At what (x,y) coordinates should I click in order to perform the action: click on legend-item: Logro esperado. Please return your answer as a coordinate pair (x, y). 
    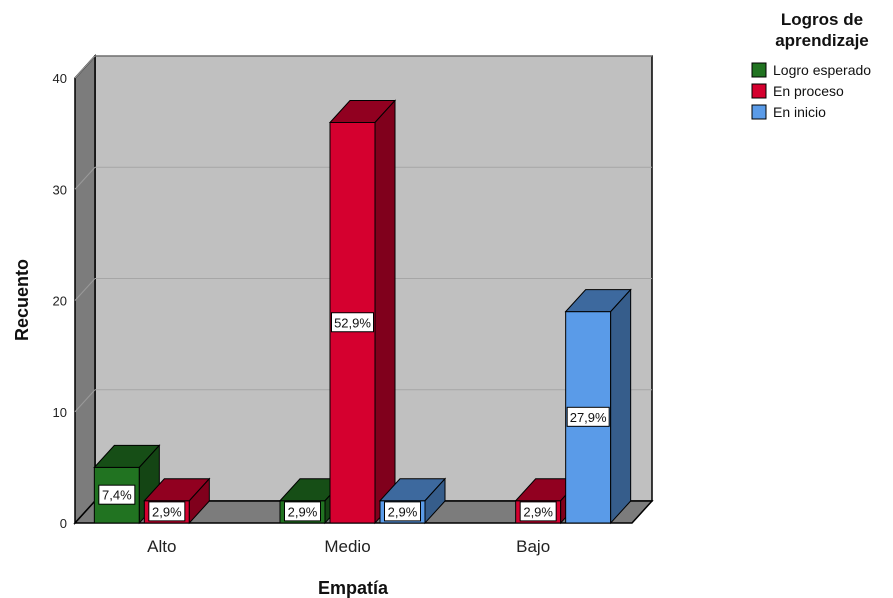
    Looking at the image, I should click on (811, 70).